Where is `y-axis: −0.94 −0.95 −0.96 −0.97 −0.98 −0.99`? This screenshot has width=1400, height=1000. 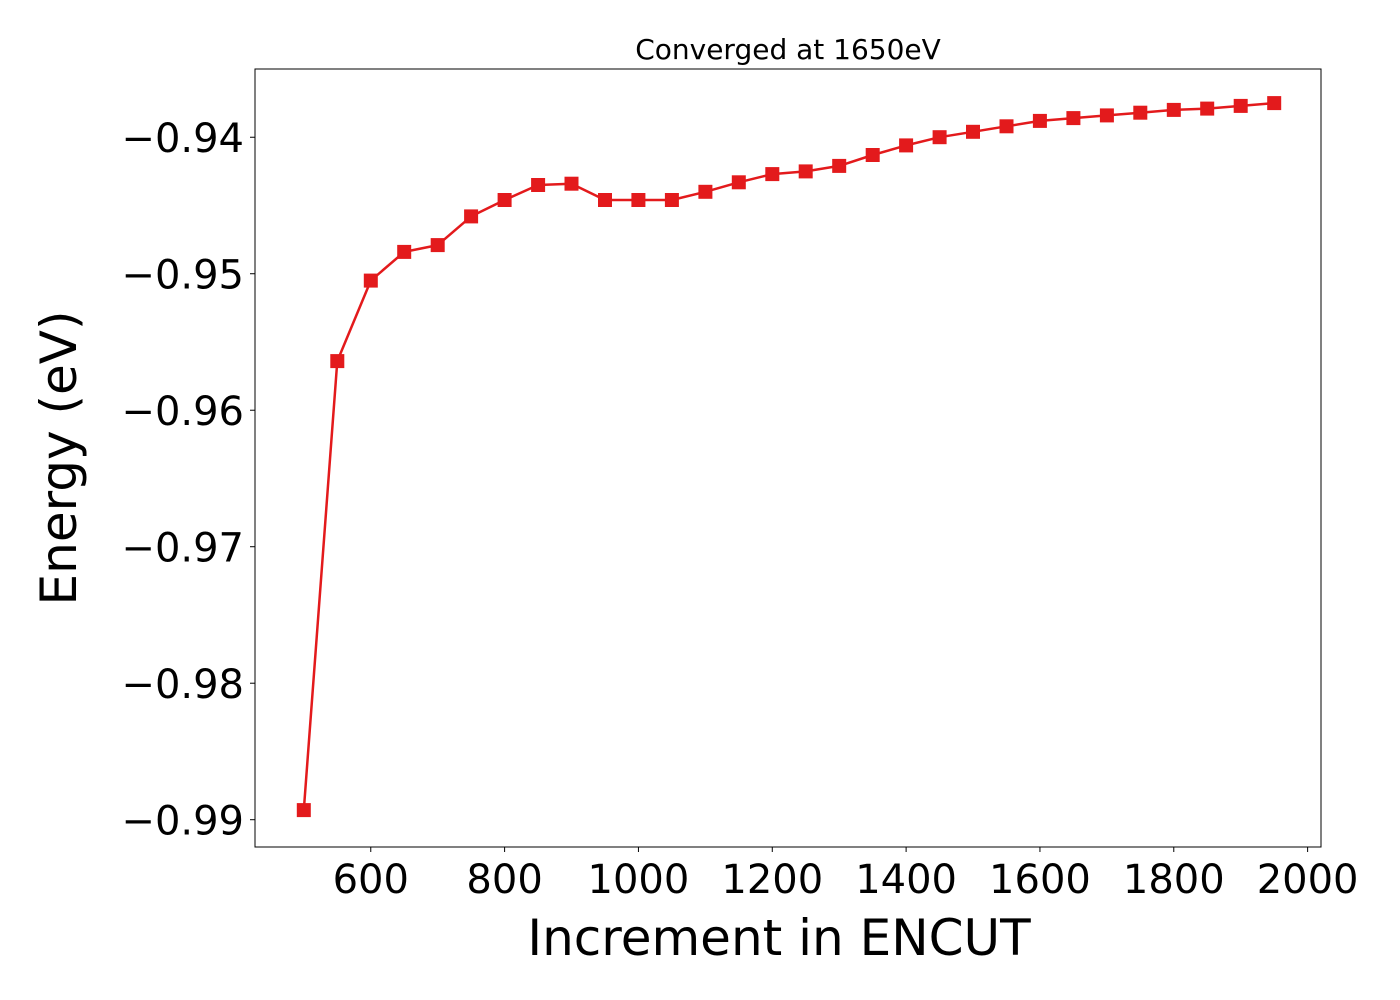 y-axis: −0.94 −0.95 −0.96 −0.97 −0.98 −0.99 is located at coordinates (188, 480).